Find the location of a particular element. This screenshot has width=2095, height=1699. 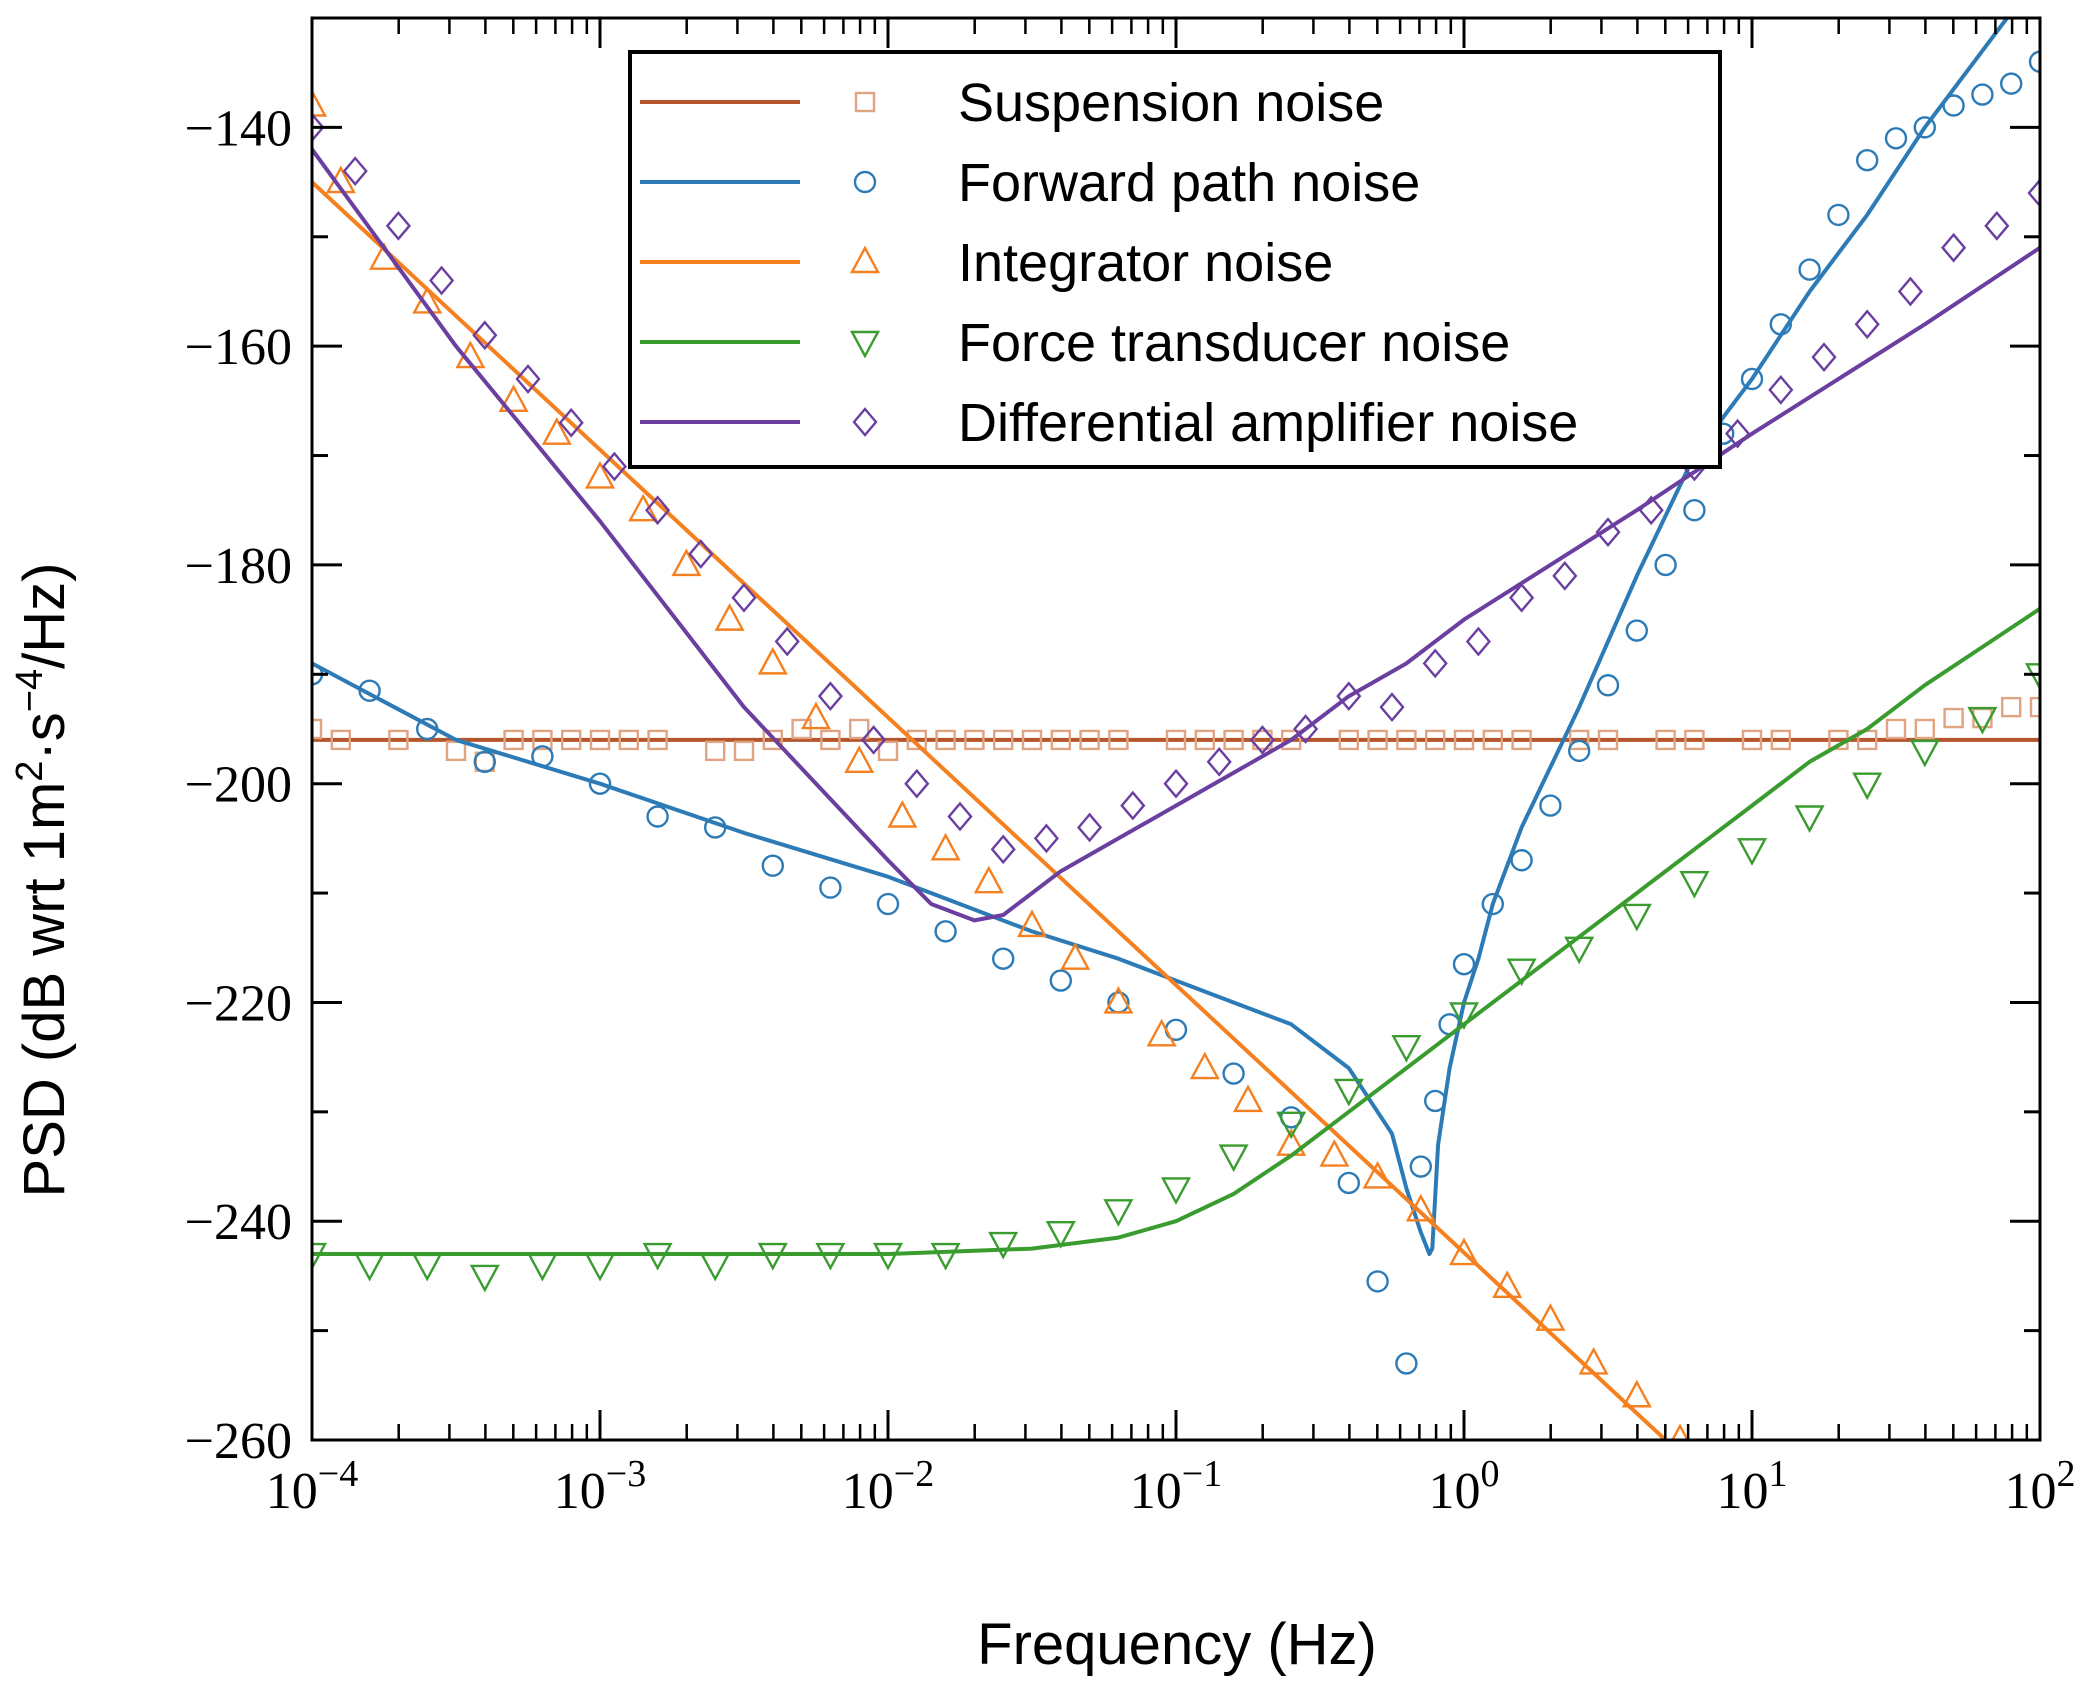

y-axis-title-mid: ·s is located at coordinates (44, 736).